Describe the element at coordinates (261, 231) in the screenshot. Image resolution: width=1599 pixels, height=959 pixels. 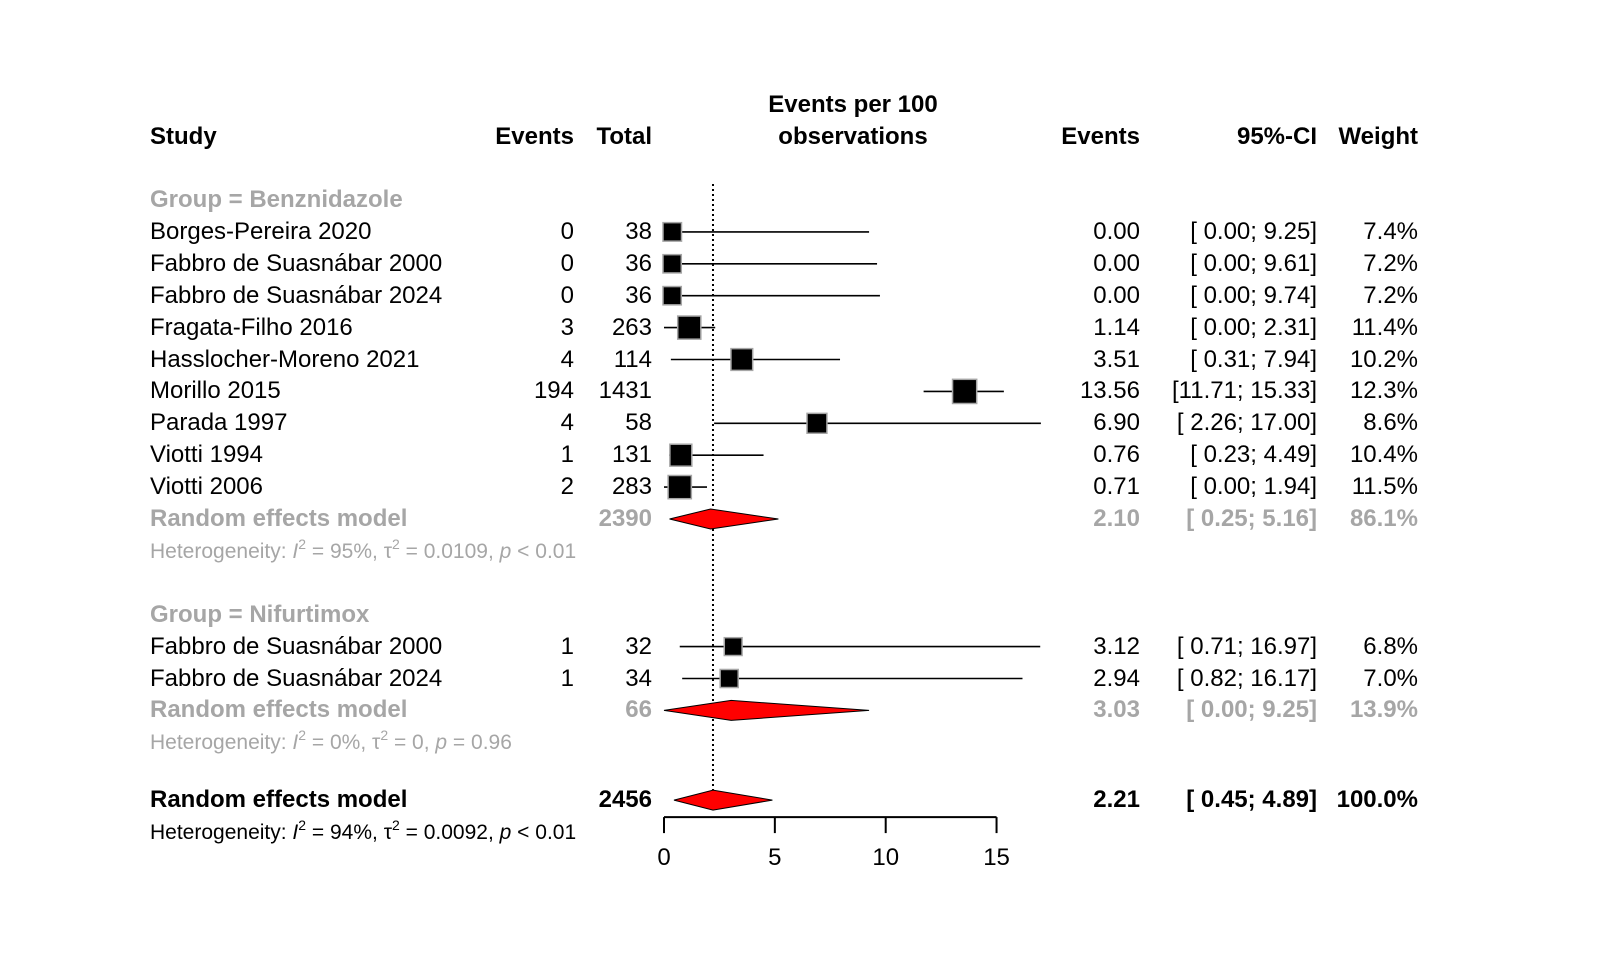
I see `study-name: Borges-Pereira 2020` at that location.